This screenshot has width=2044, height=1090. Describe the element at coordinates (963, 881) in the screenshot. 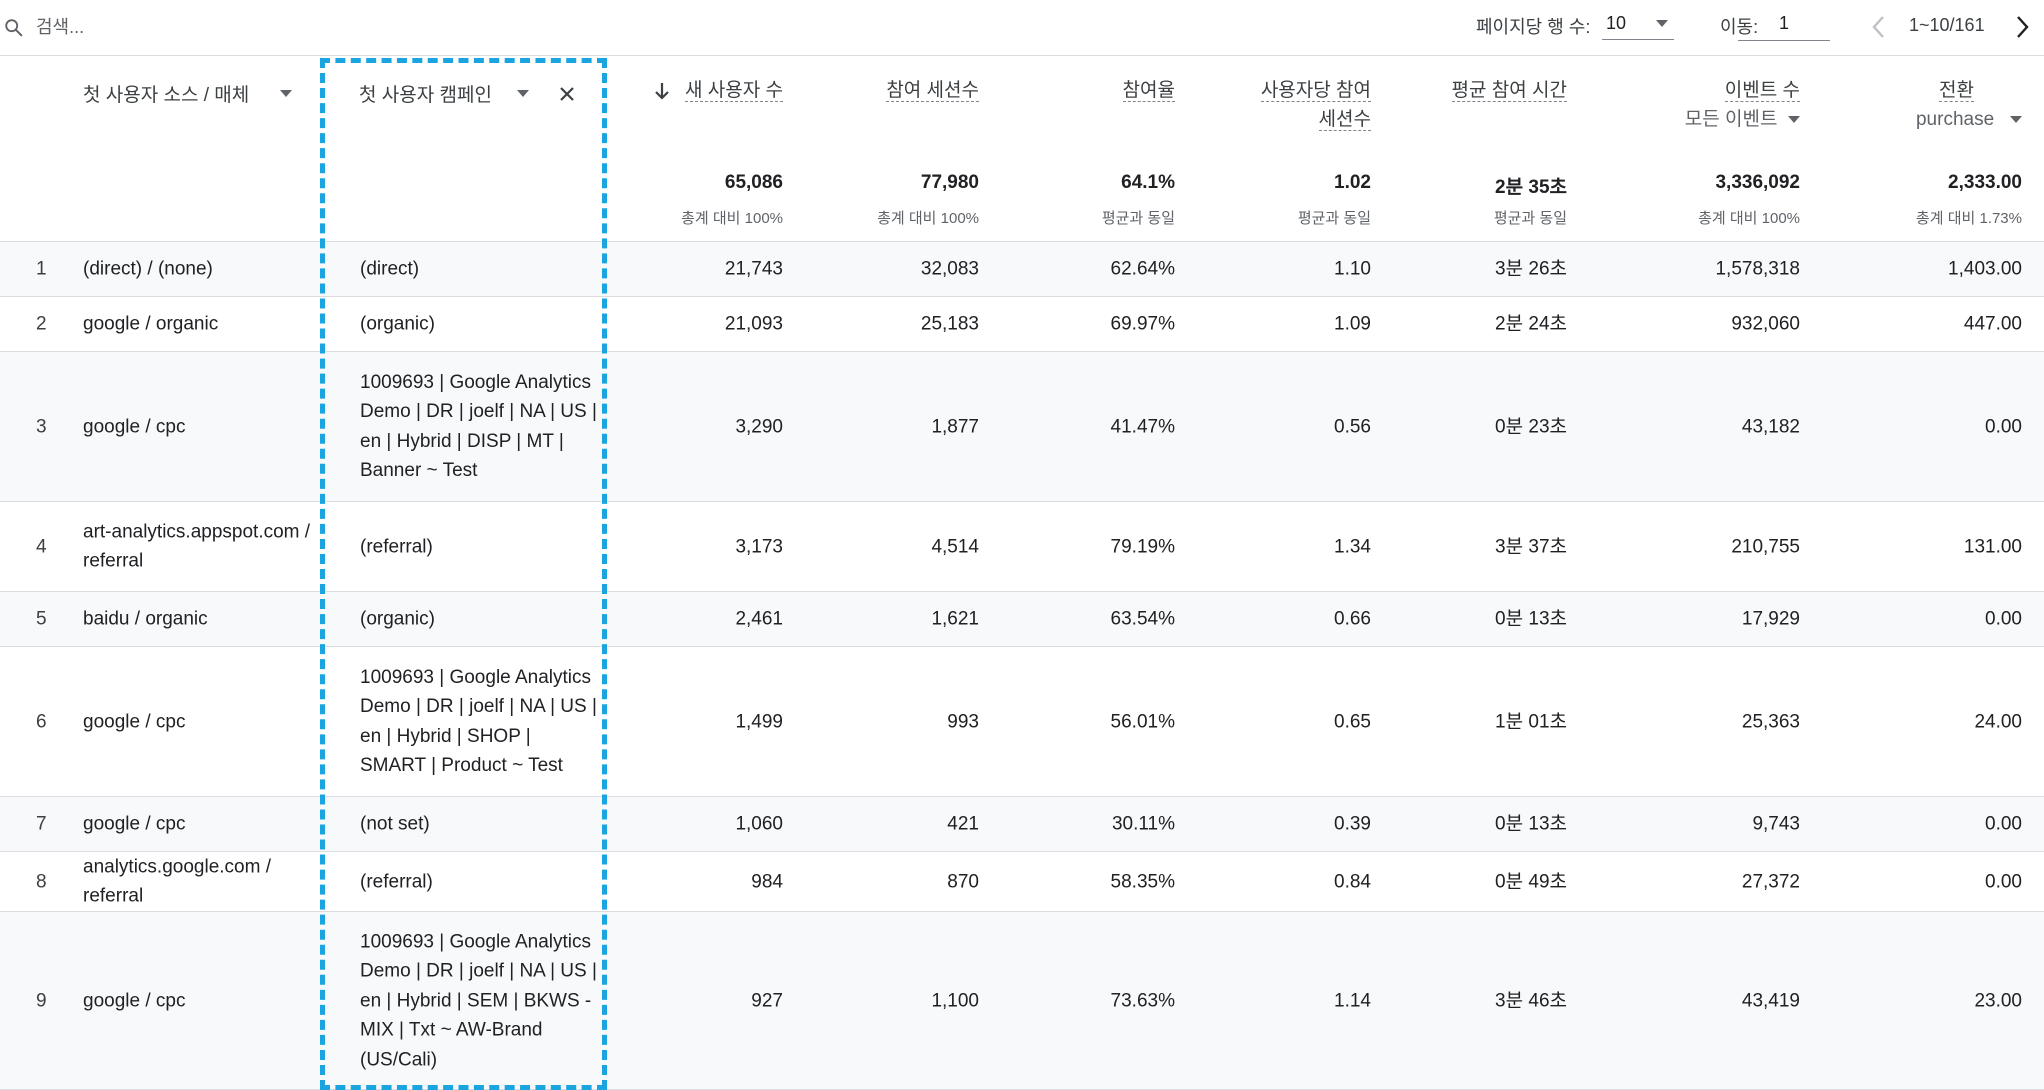

I see `engaged-sessions-cell: 870` at that location.